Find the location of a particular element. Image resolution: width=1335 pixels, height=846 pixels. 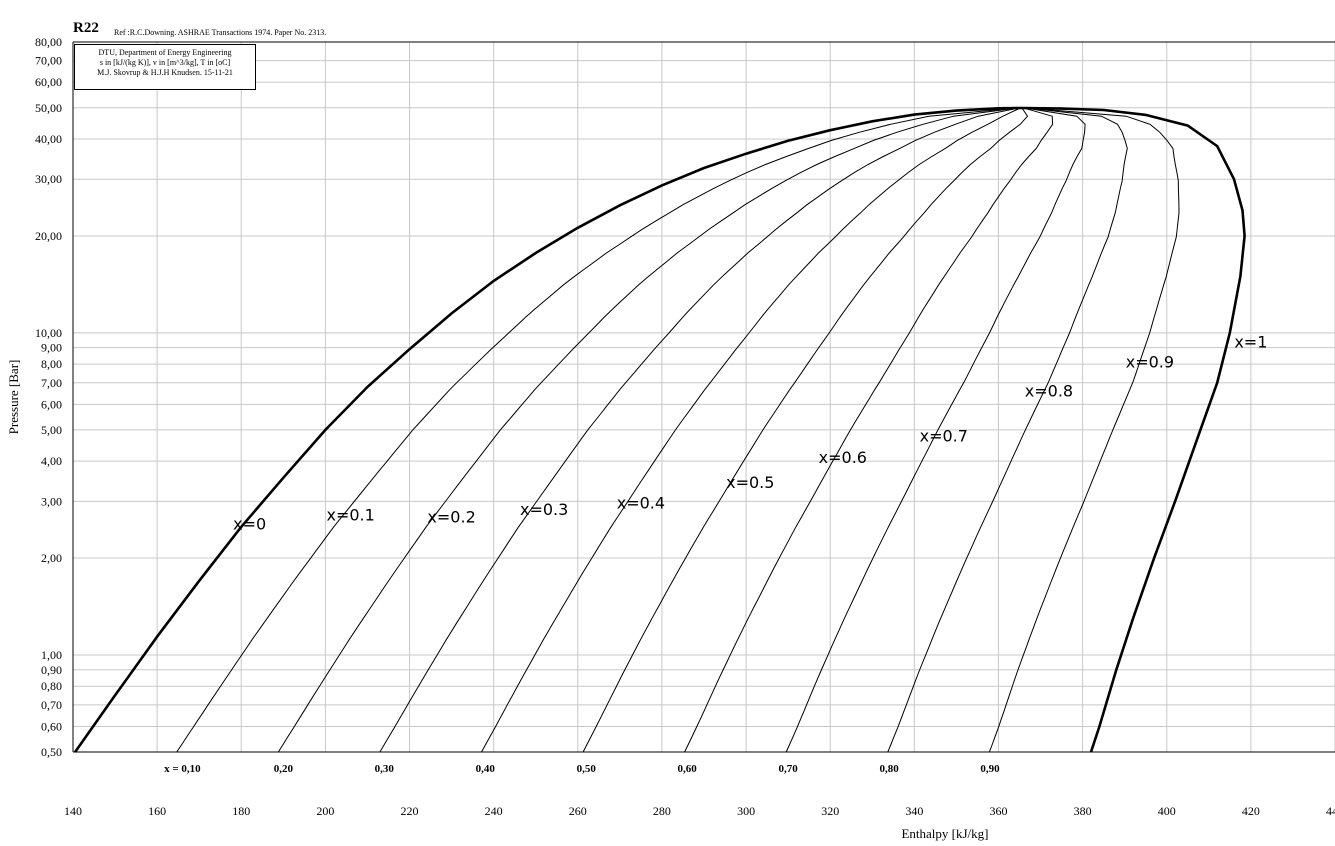

x-tick-label: 300 is located at coordinates (746, 811).